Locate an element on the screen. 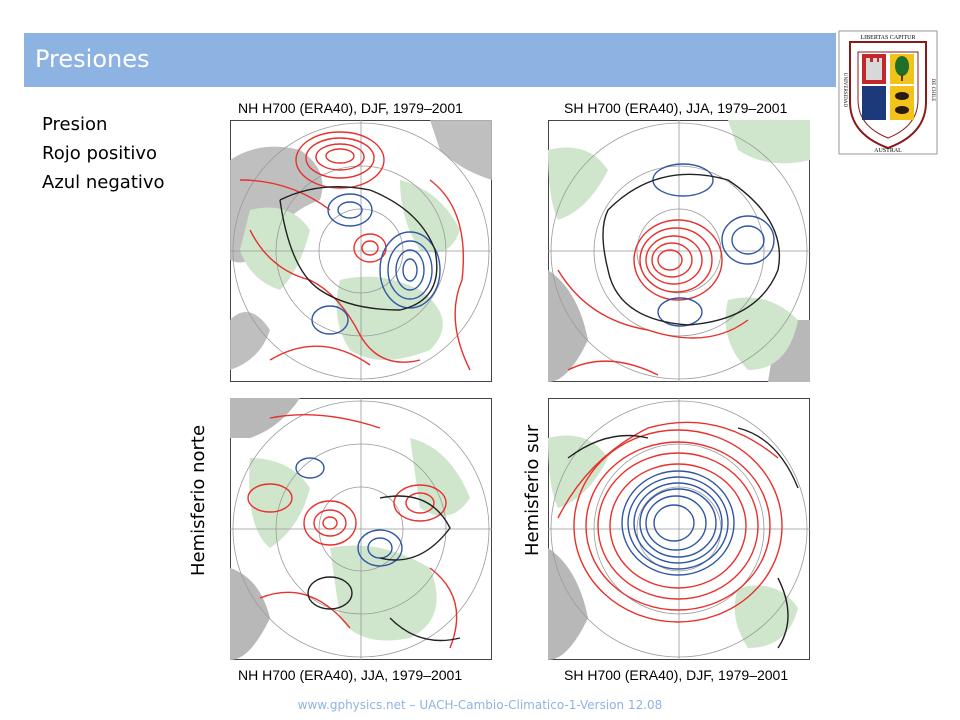  map-sh-djf is located at coordinates (679, 529).